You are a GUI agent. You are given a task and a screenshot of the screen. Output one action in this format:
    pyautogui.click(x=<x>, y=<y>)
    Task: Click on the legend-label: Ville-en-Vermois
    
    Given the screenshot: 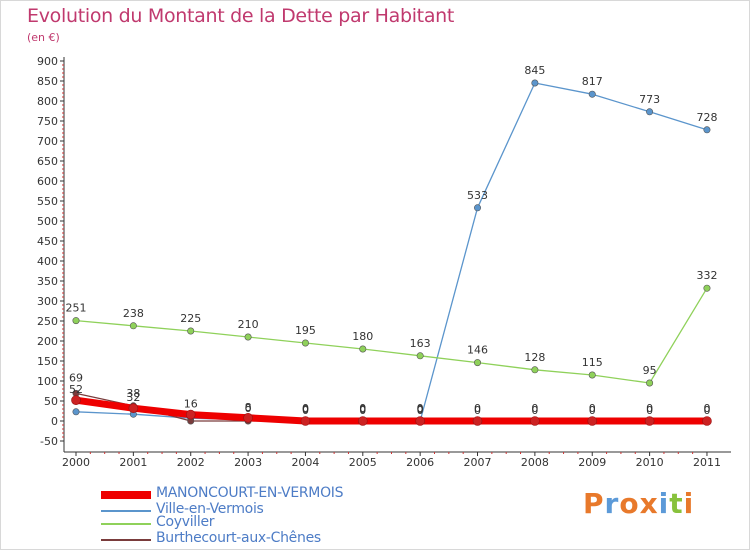 What is the action you would take?
    pyautogui.click(x=210, y=509)
    